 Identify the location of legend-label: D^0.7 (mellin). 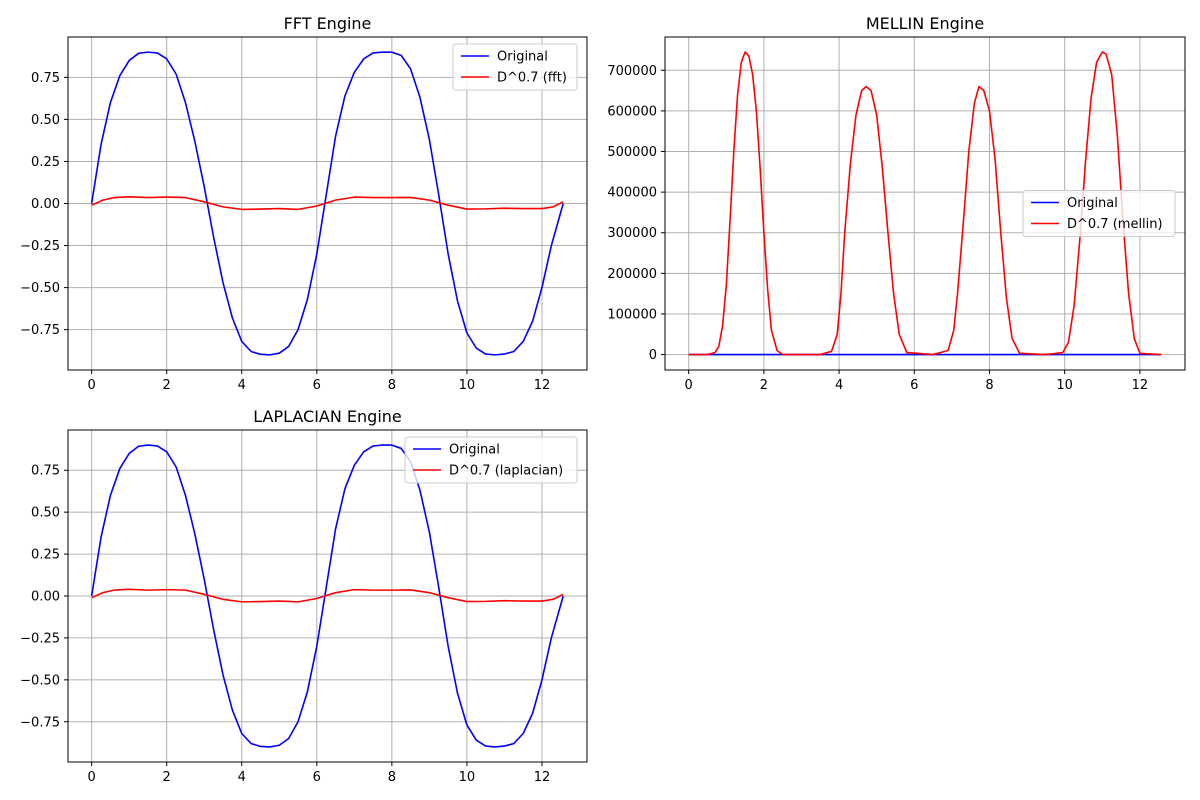
(1115, 224).